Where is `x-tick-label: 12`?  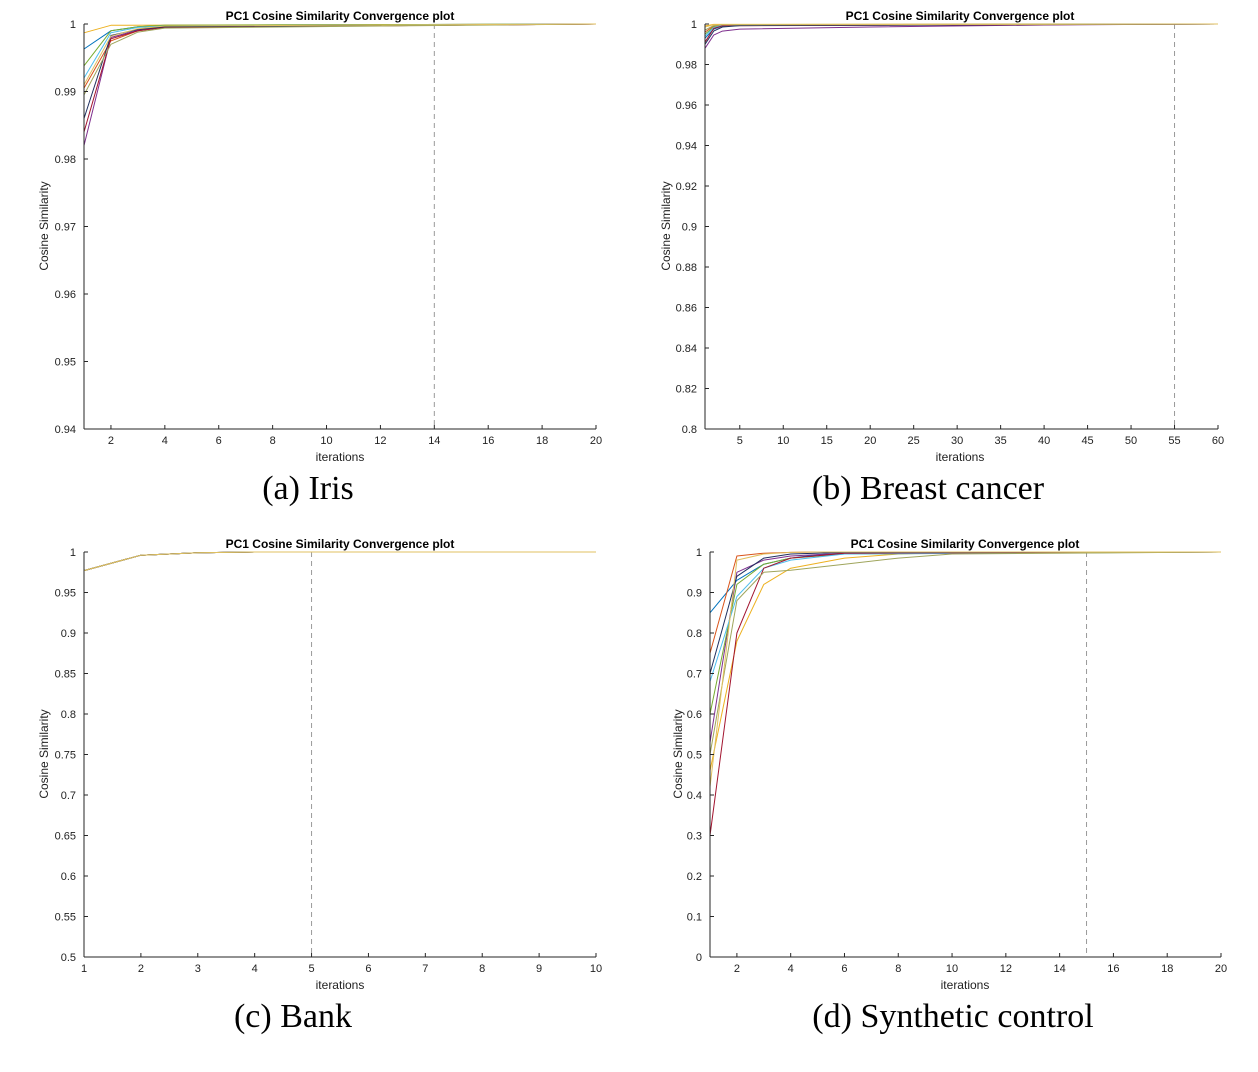
x-tick-label: 12 is located at coordinates (1006, 969).